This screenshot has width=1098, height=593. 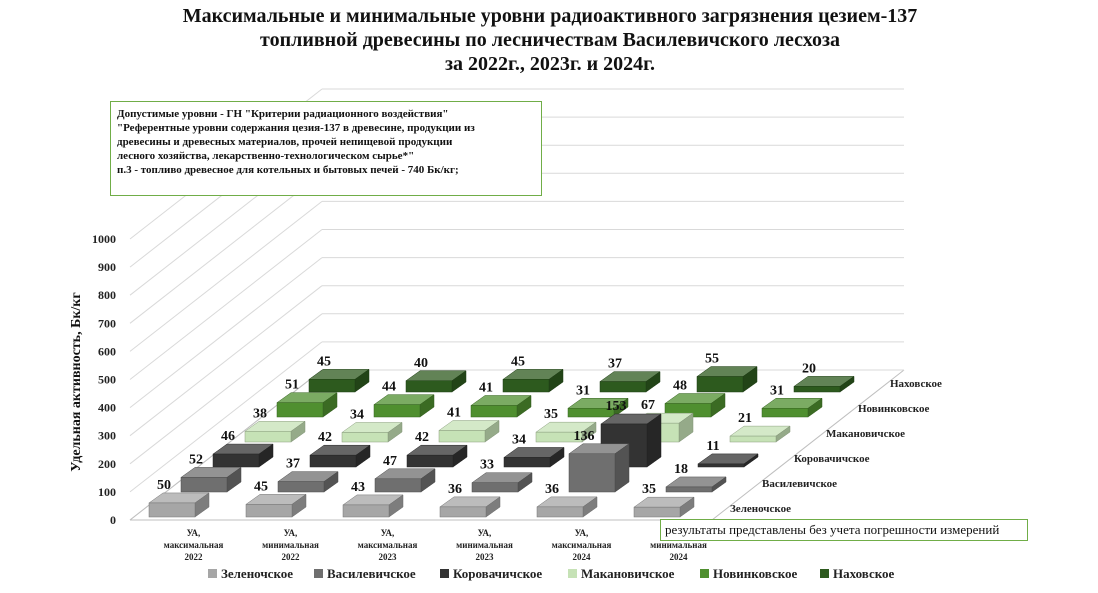 What do you see at coordinates (113, 520) in the screenshot?
I see `y-tick-label: 0` at bounding box center [113, 520].